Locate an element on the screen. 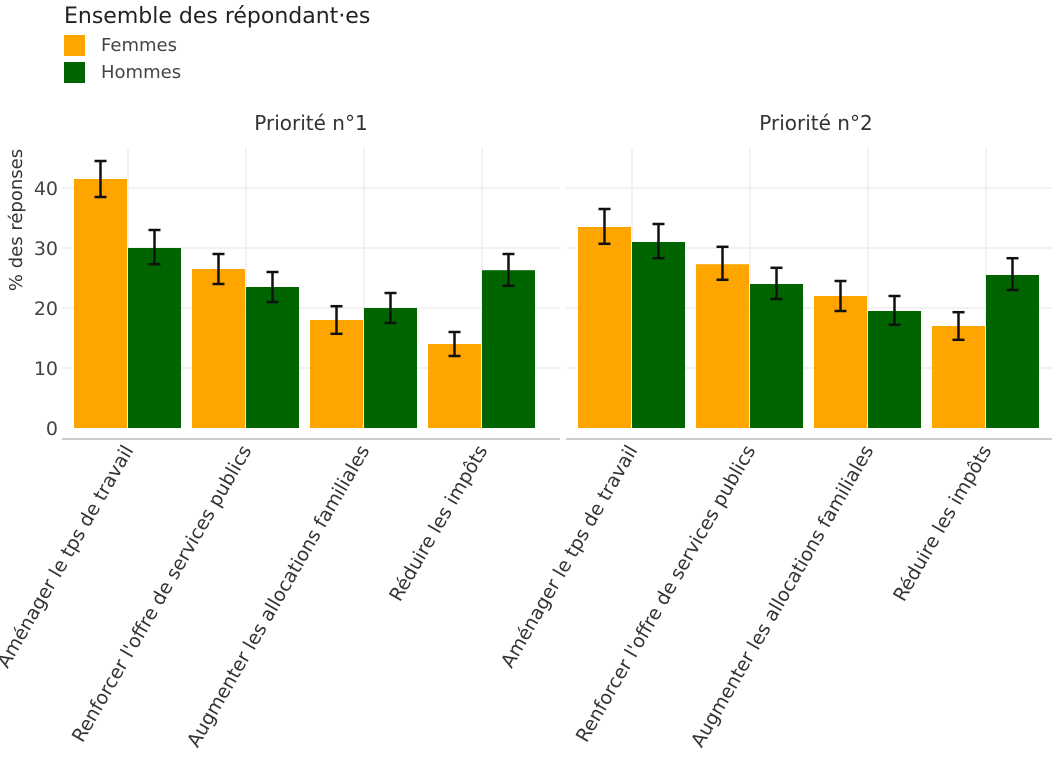 This screenshot has width=1053, height=757. y-tick-label: 40 is located at coordinates (46, 189).